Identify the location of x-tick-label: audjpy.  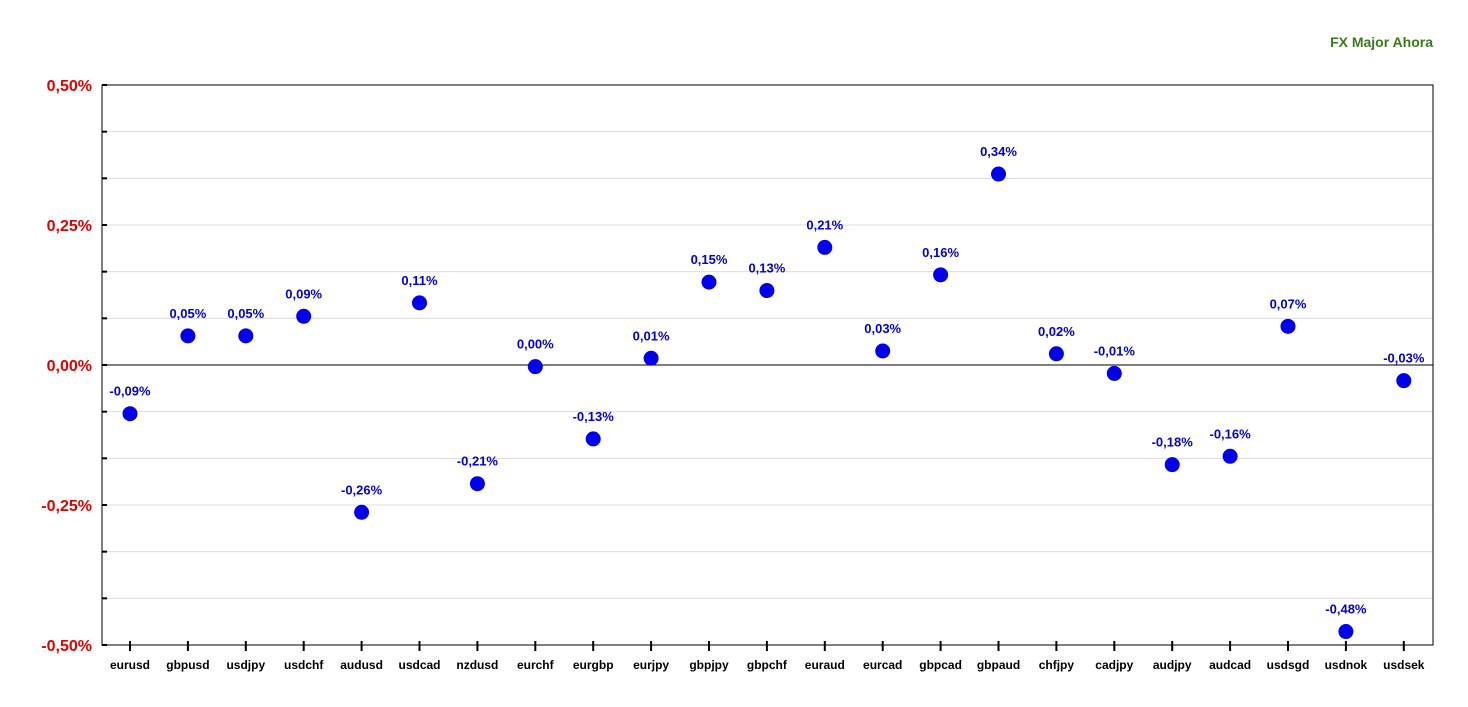
(1172, 665).